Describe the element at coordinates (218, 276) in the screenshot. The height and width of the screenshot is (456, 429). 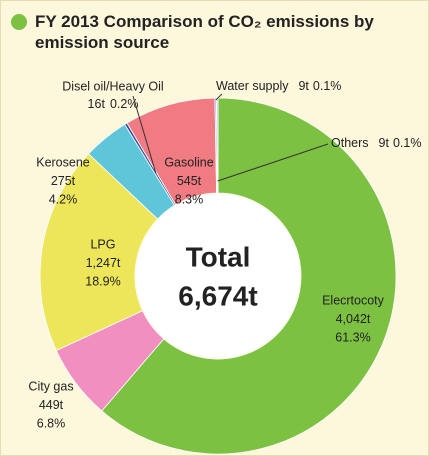
I see `donut-hole` at that location.